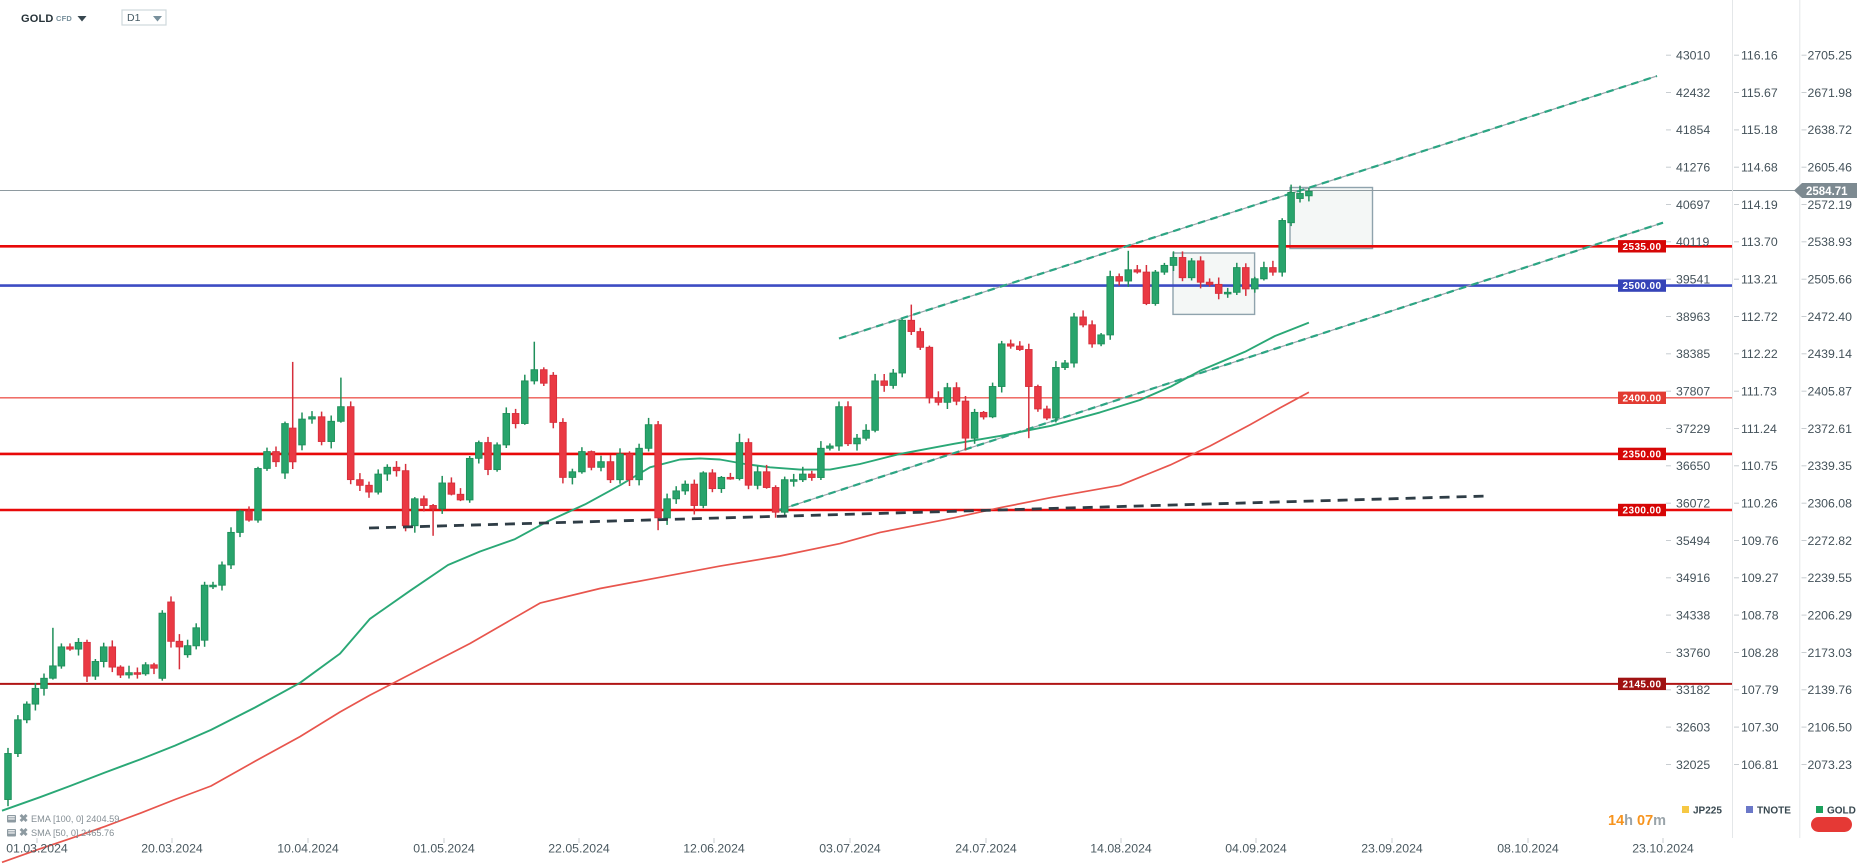 The image size is (1866, 865). What do you see at coordinates (1759, 354) in the screenshot?
I see `svg-text: 112.22` at bounding box center [1759, 354].